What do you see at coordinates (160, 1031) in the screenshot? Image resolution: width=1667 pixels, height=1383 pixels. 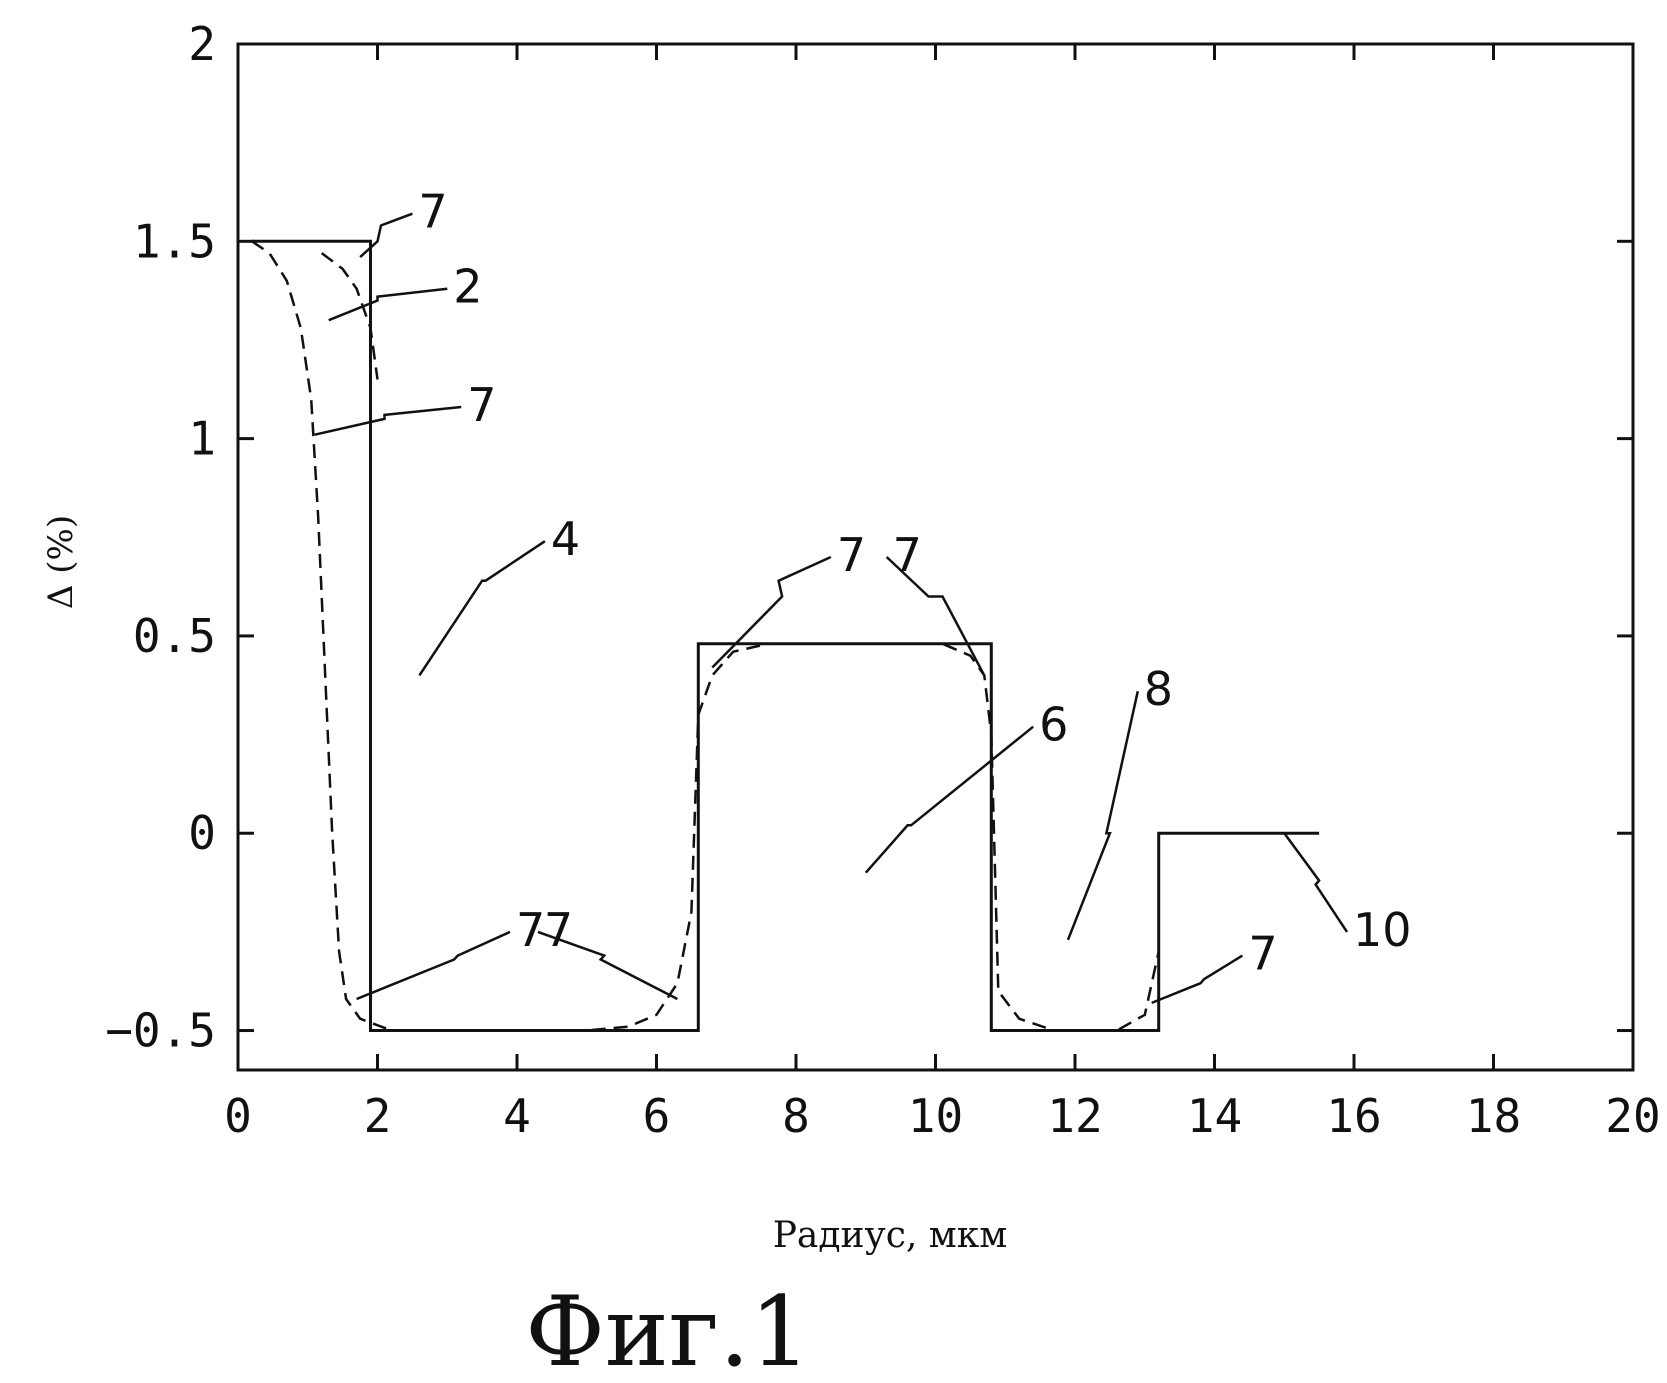 I see `y-tick-label: −0.5` at bounding box center [160, 1031].